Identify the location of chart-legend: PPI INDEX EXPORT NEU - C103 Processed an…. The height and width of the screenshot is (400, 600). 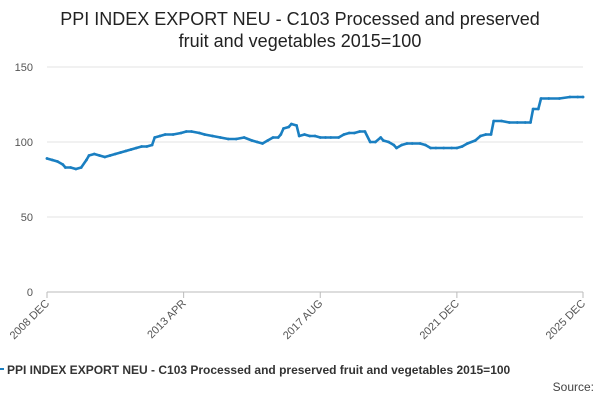
(300, 370).